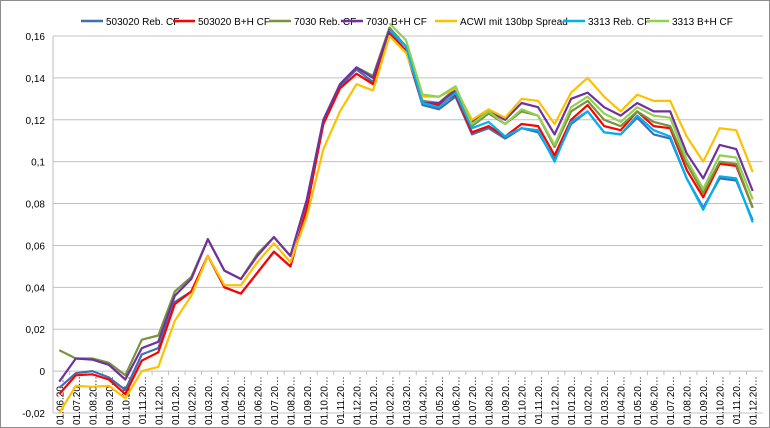 The height and width of the screenshot is (428, 770). I want to click on y-tick-label: 0,12, so click(36, 121).